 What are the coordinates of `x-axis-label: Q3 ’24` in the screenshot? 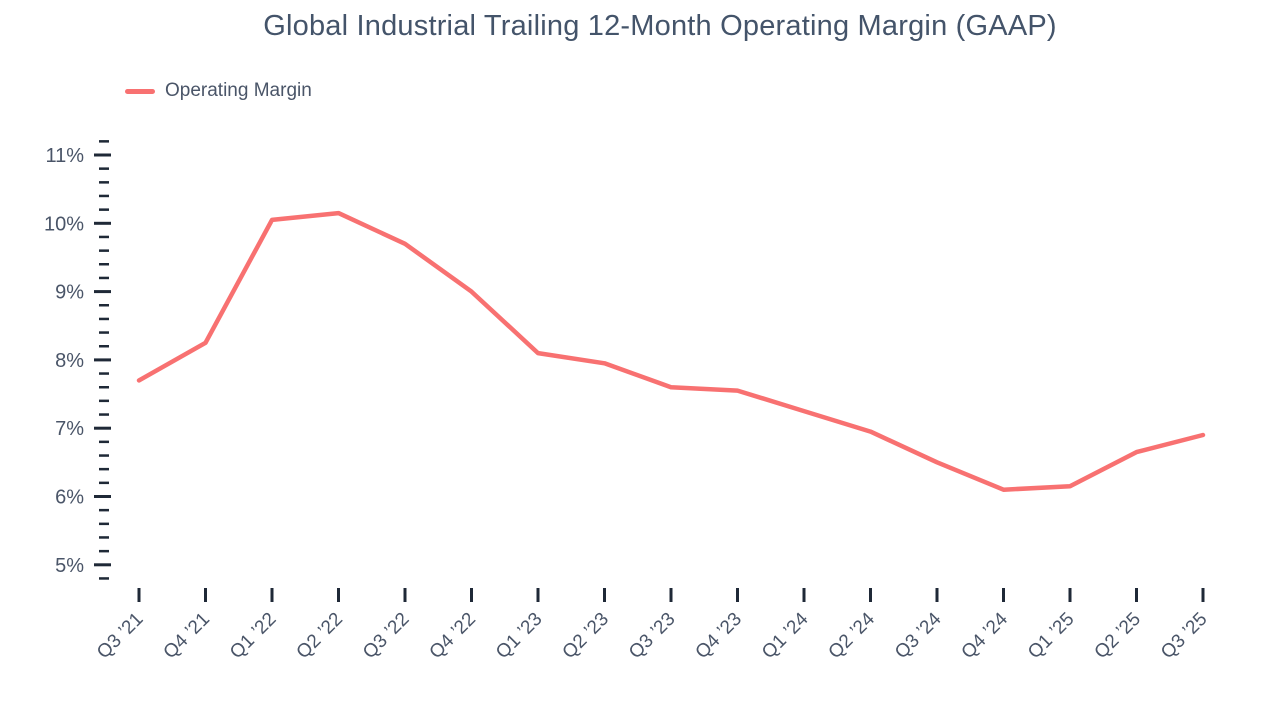 It's located at (918, 635).